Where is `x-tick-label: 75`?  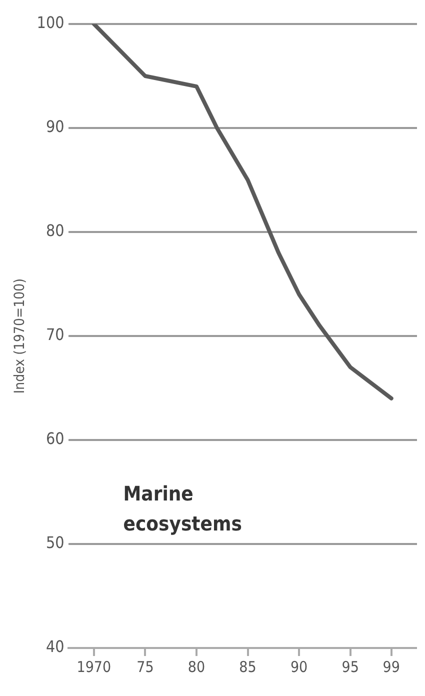
x-tick-label: 75 is located at coordinates (145, 667).